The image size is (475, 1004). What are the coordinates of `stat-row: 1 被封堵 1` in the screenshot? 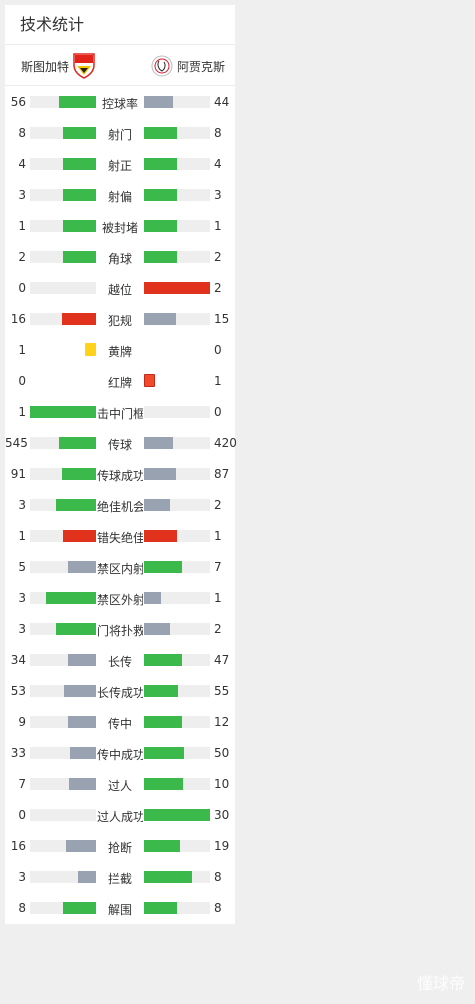 It's located at (120, 225).